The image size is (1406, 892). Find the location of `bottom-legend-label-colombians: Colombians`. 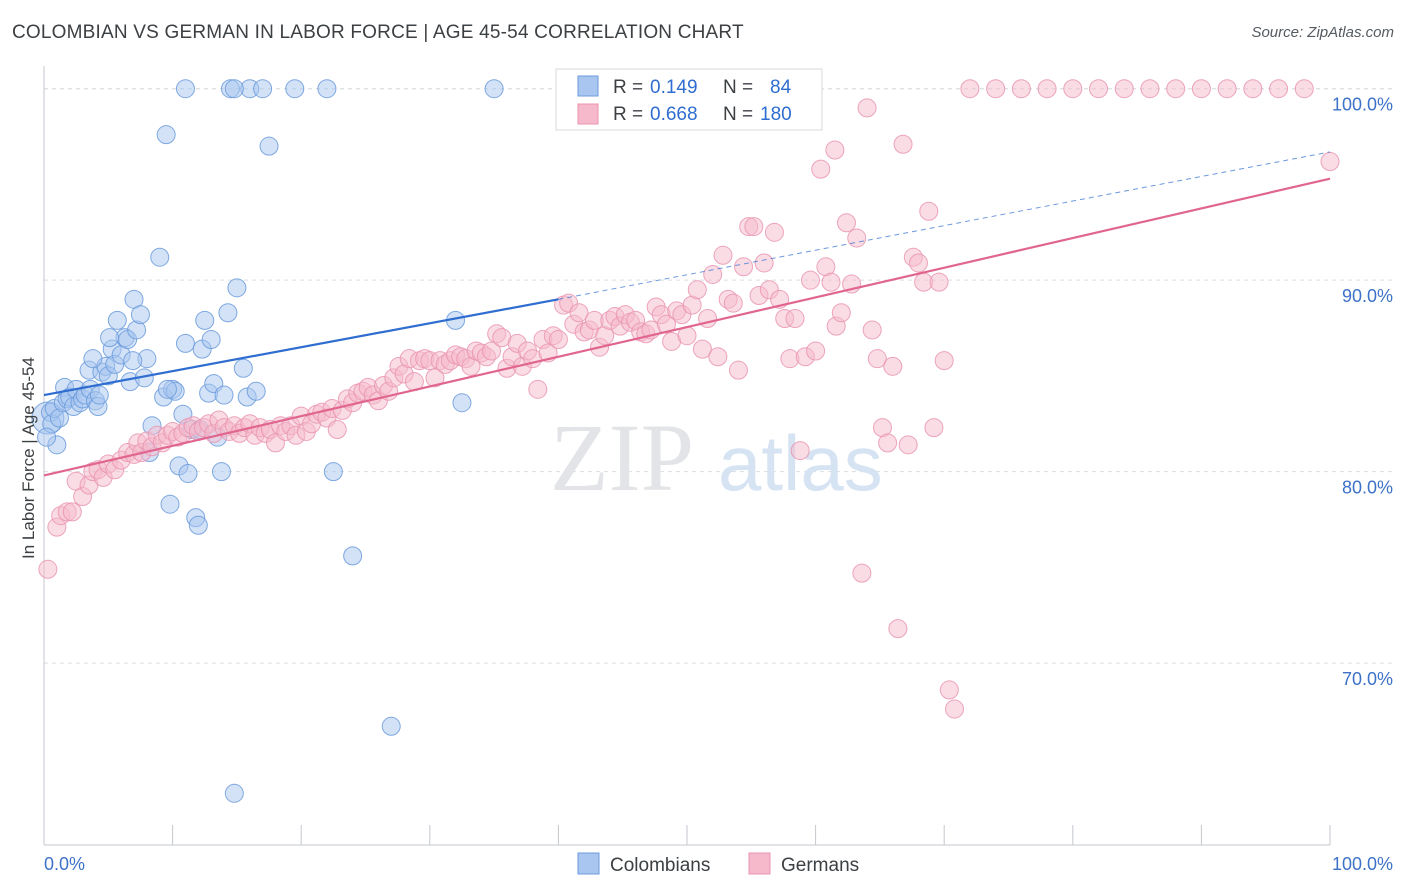

bottom-legend-label-colombians: Colombians is located at coordinates (660, 865).